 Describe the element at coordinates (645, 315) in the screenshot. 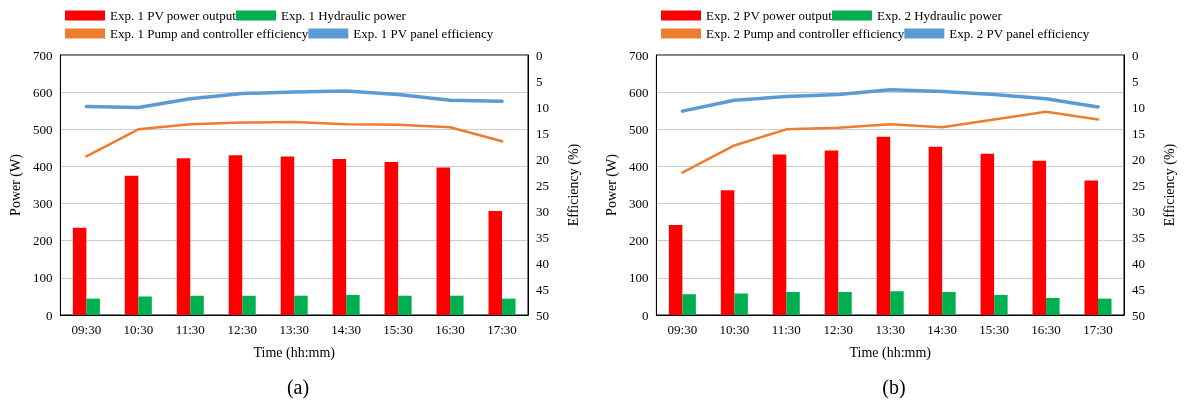

I see `y-tick-label: 0` at that location.